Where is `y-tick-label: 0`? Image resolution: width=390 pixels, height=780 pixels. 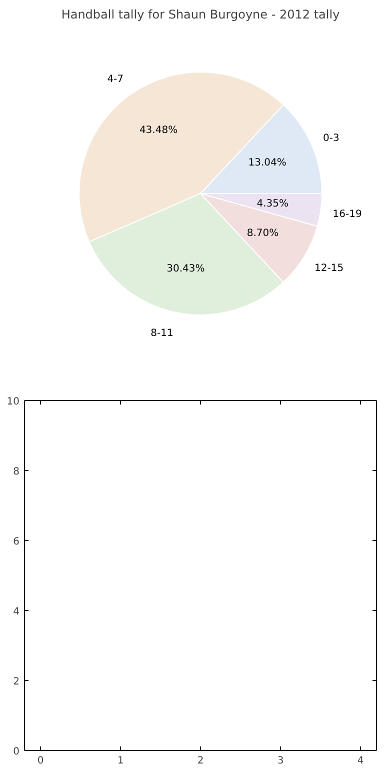
y-tick-label: 0 is located at coordinates (16, 752).